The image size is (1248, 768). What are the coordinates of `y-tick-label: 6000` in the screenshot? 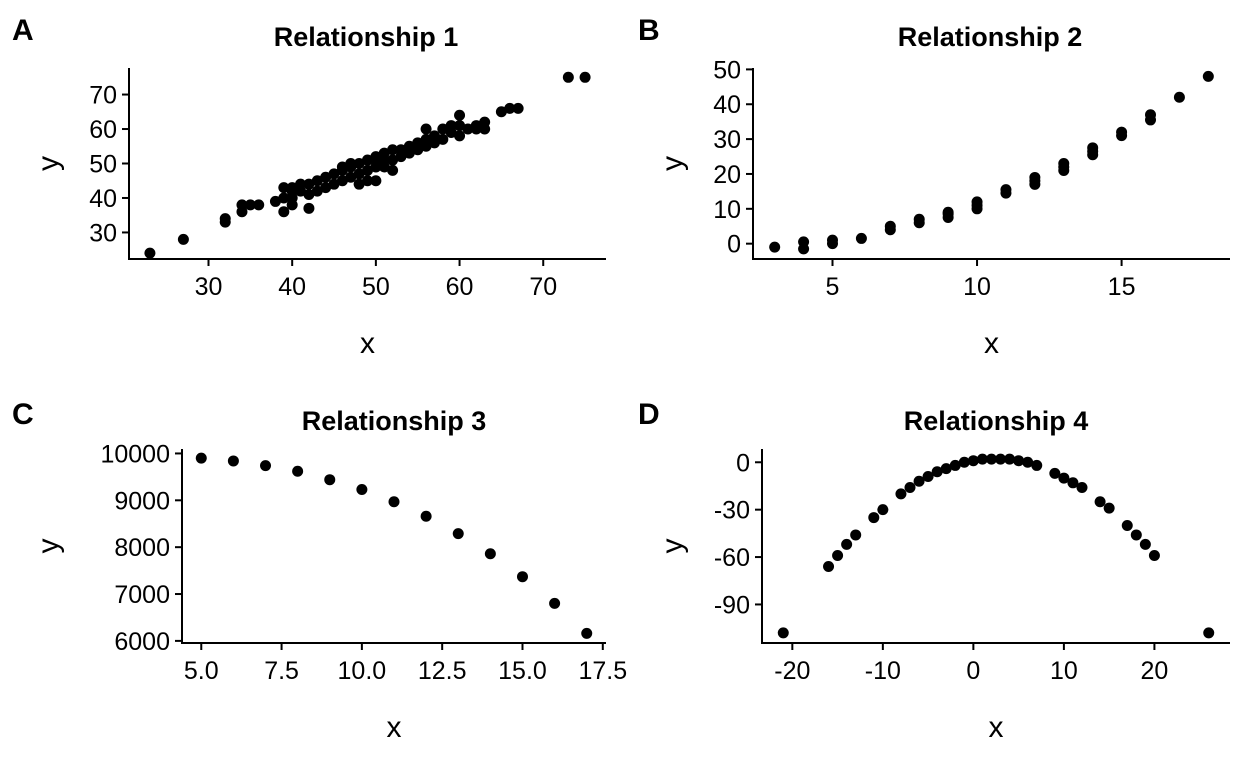 It's located at (142, 642).